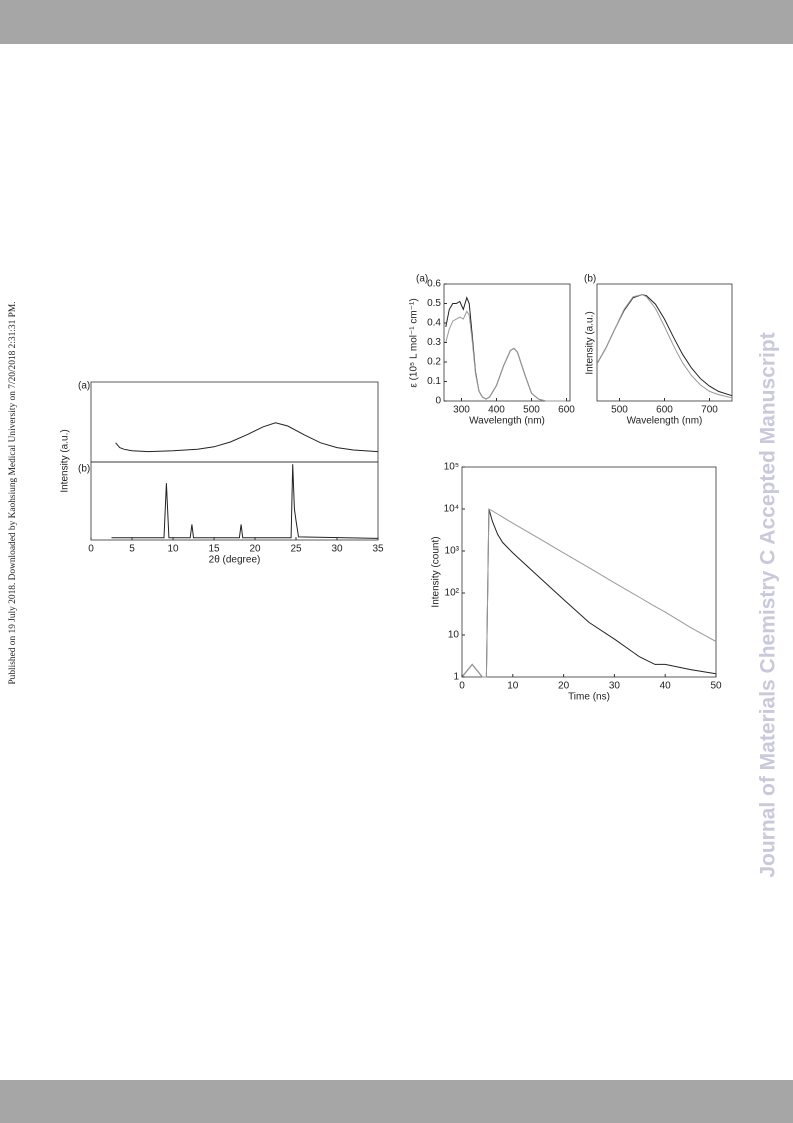 This screenshot has height=1123, width=793. What do you see at coordinates (451, 509) in the screenshot?
I see `y-tick-label: 10⁴` at bounding box center [451, 509].